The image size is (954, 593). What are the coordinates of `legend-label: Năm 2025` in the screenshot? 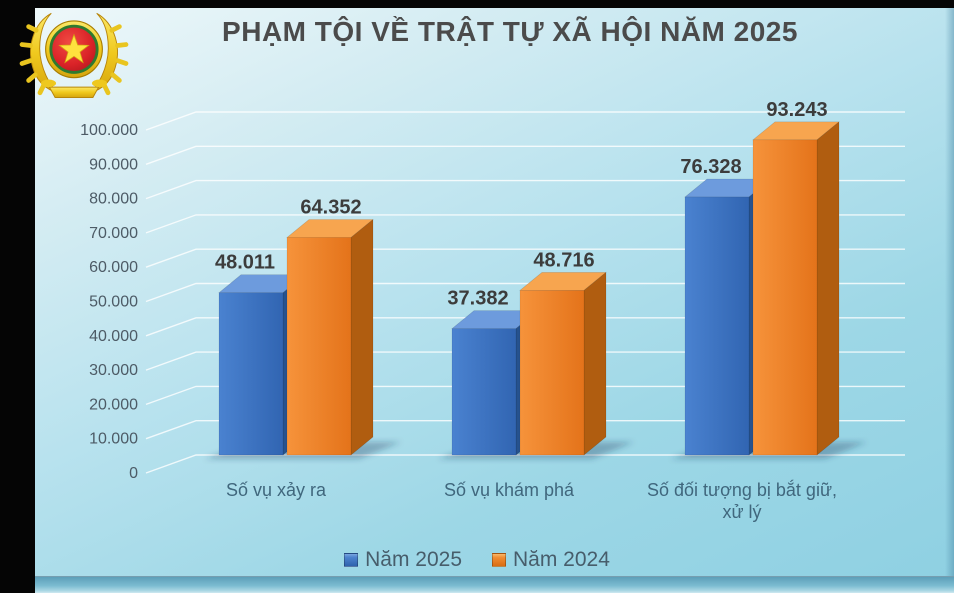 It's located at (413, 559).